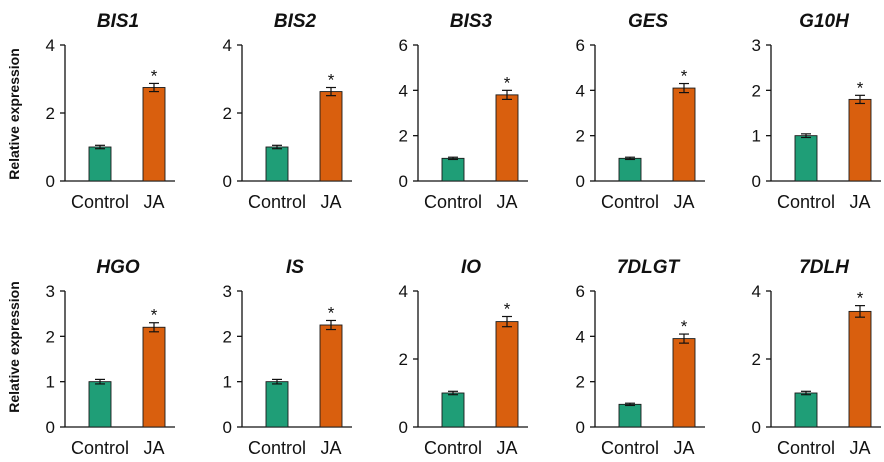  I want to click on chart-title: BIS2, so click(295, 21).